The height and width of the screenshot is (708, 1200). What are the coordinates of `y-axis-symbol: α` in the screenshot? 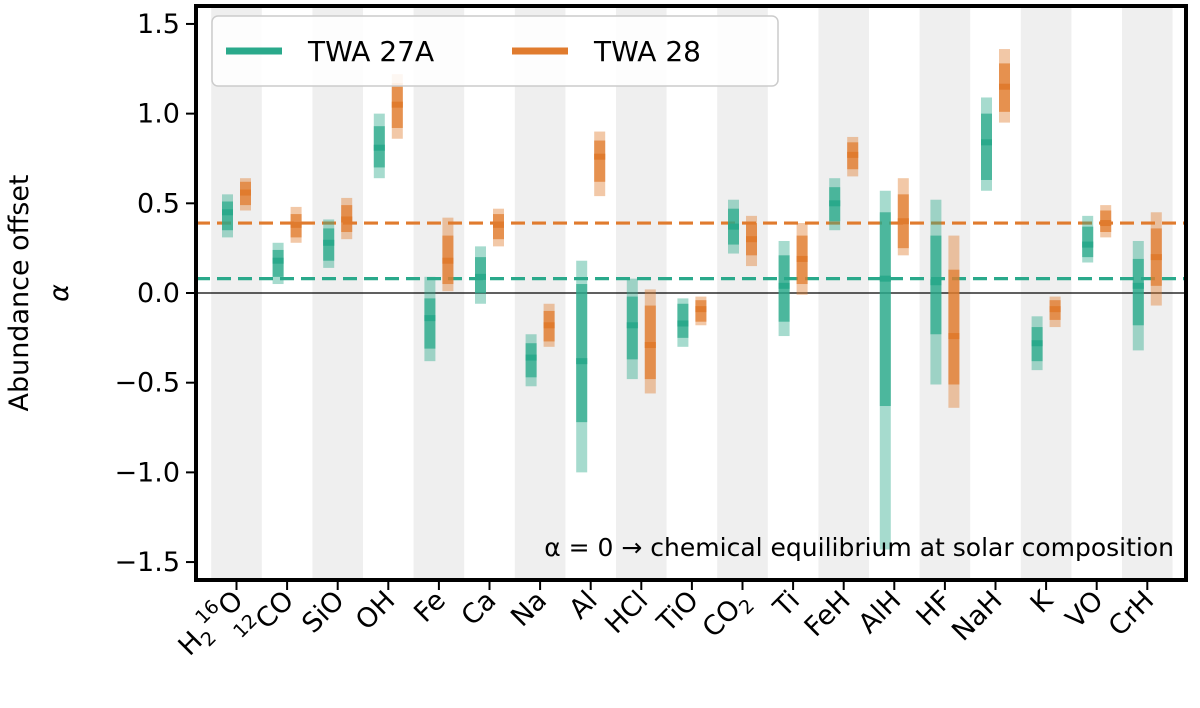 It's located at (59, 293).